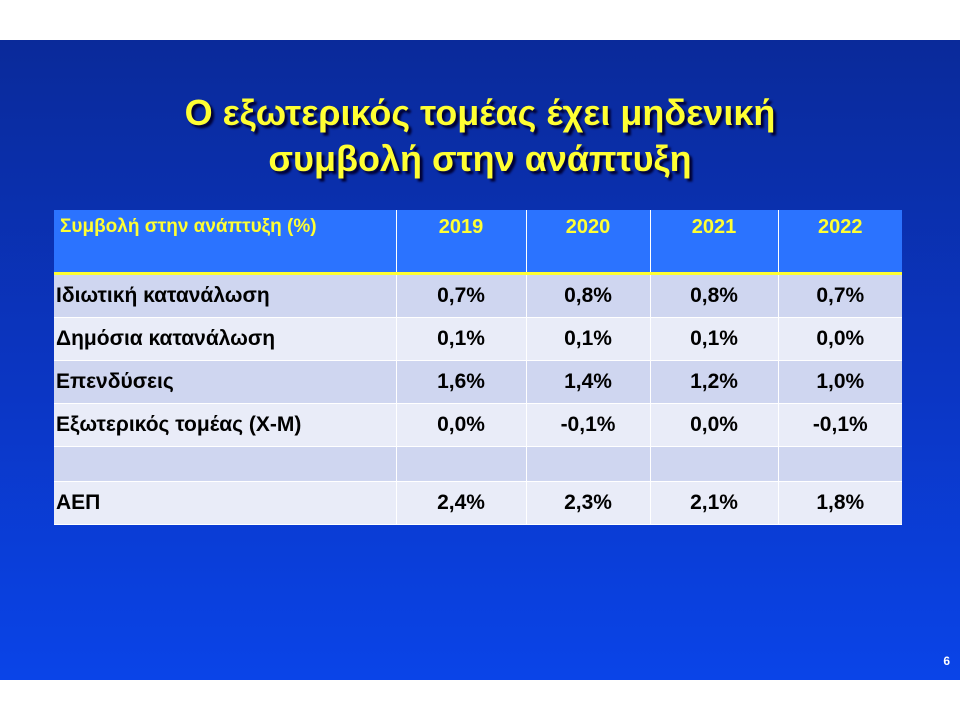 Image resolution: width=960 pixels, height=720 pixels. Describe the element at coordinates (225, 382) in the screenshot. I see `row-label: Επενδύσεις` at that location.